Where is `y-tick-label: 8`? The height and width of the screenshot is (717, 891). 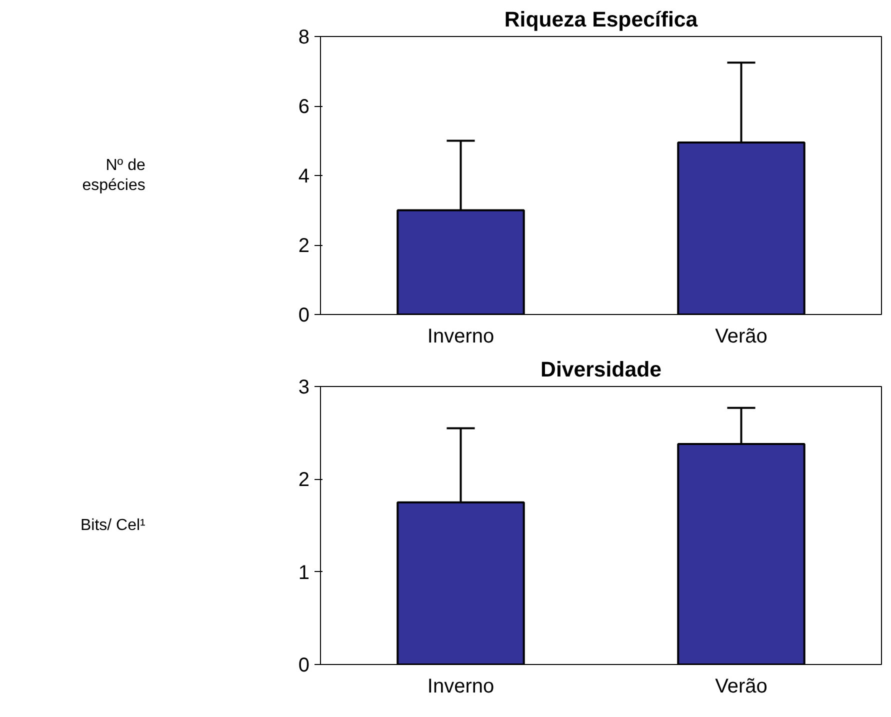 y-tick-label: 8 is located at coordinates (304, 37).